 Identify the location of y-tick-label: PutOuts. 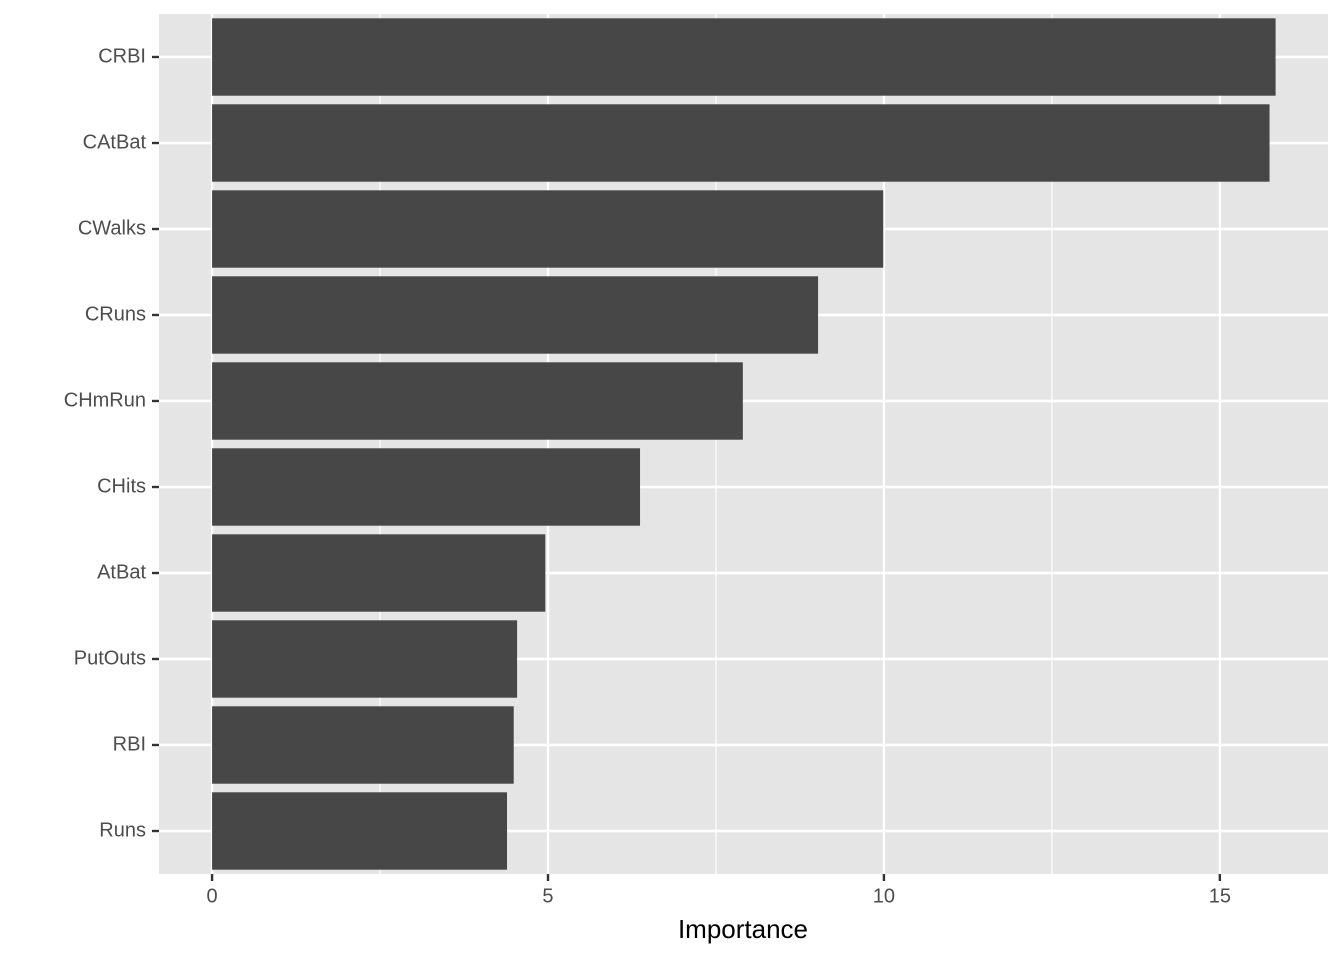
(110, 658).